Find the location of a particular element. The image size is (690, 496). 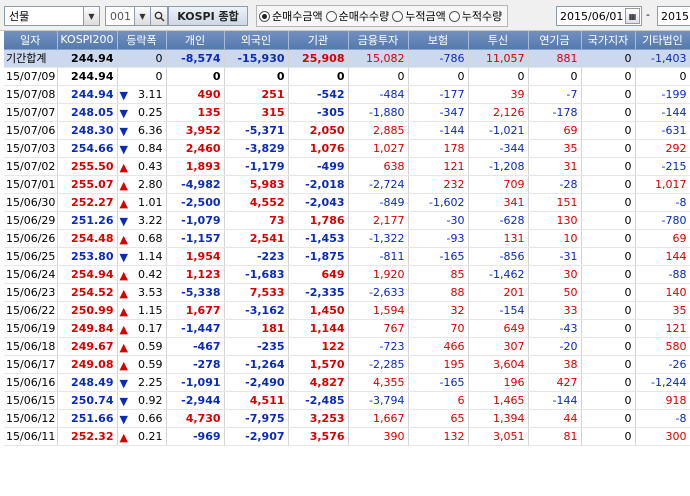

individual-cell: 1,954 is located at coordinates (195, 256).